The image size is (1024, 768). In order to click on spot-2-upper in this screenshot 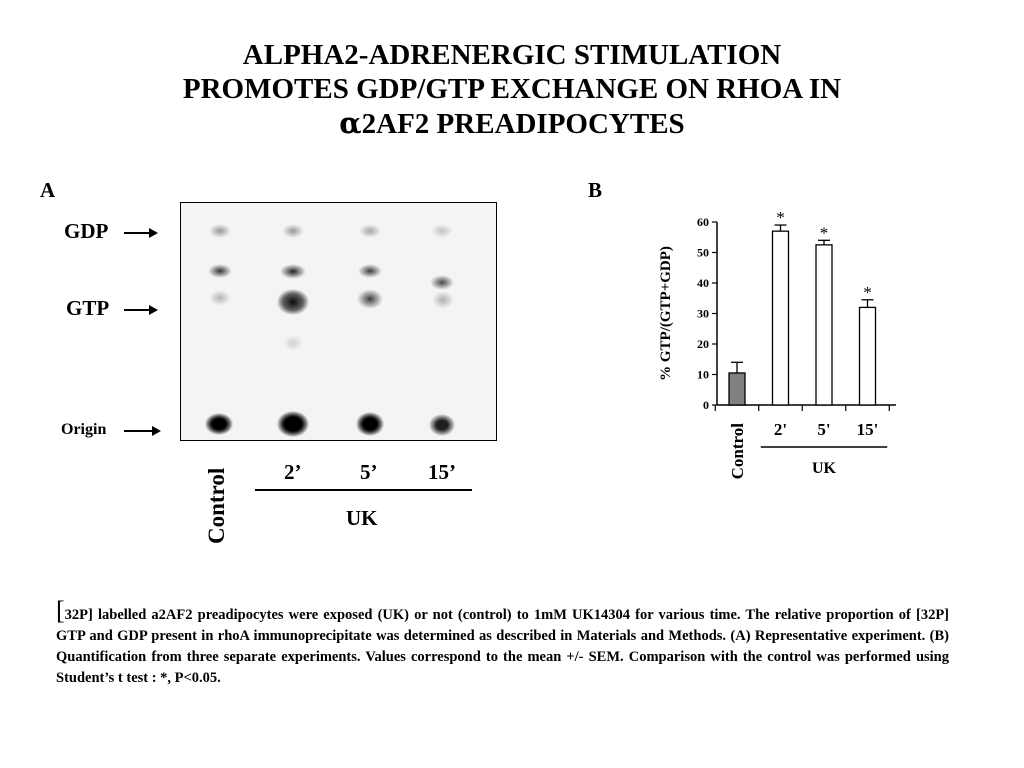, I will do `click(293, 271)`.